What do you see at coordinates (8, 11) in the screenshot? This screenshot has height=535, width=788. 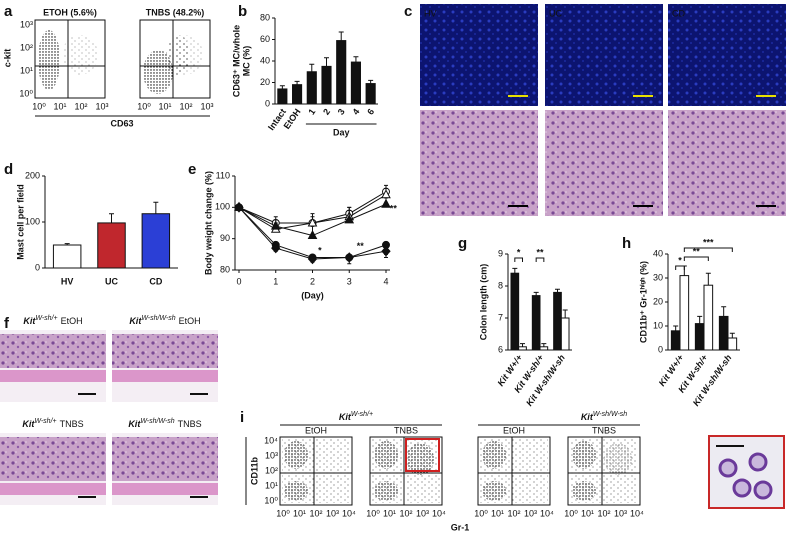 I see `panel-label: a` at bounding box center [8, 11].